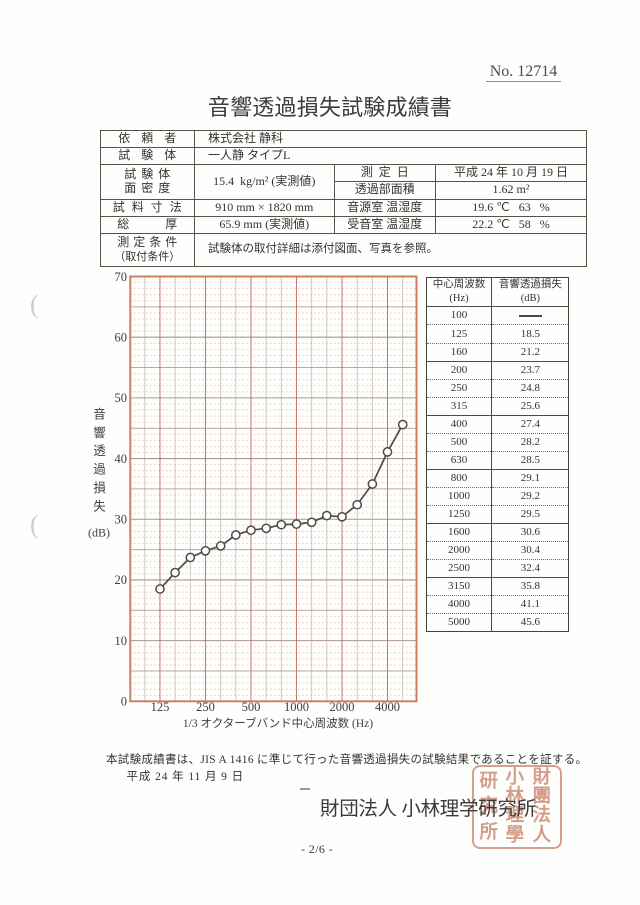 The image size is (640, 905). Describe the element at coordinates (121, 277) in the screenshot. I see `svg-text: 70` at that location.